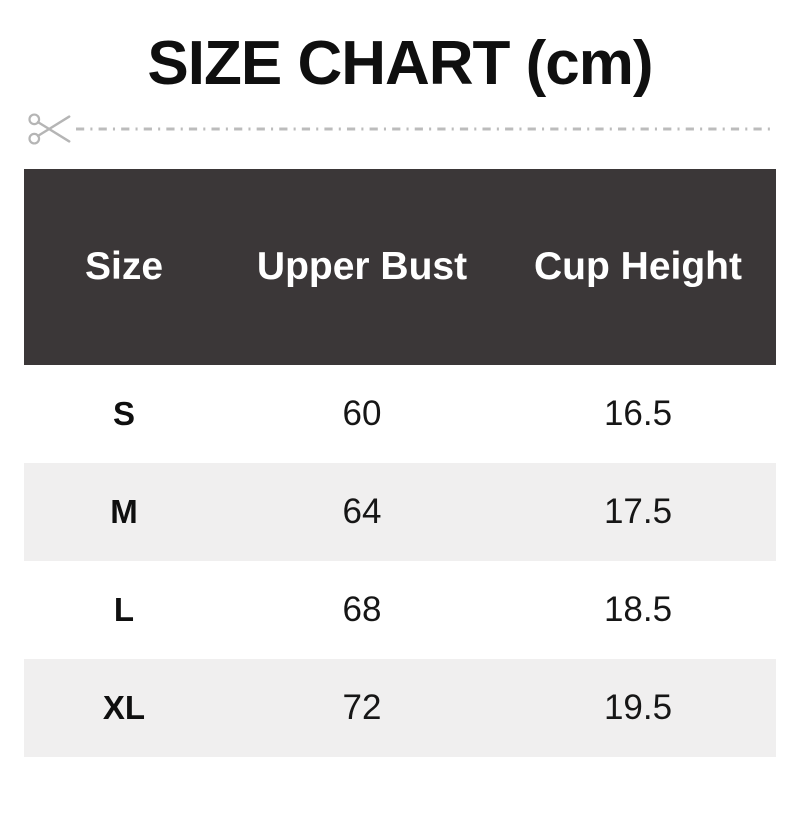 The height and width of the screenshot is (830, 800). I want to click on cup-height-value: 18.5, so click(638, 610).